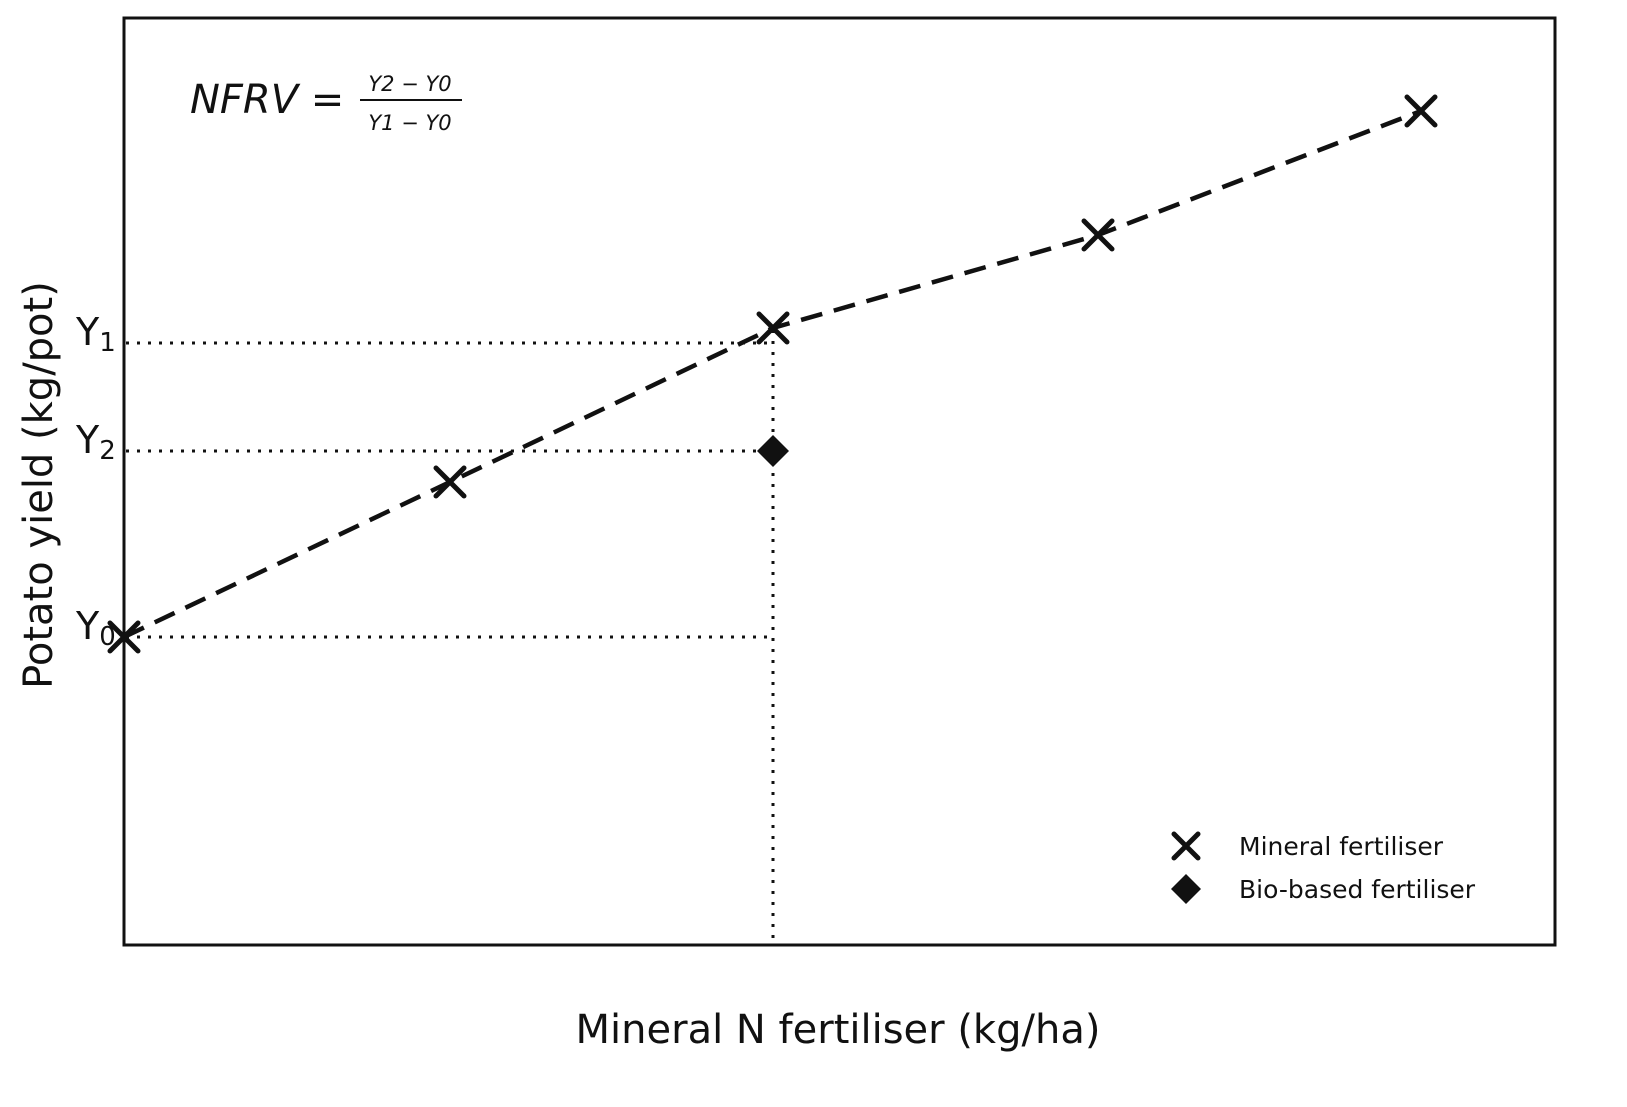 This screenshot has width=1627, height=1107. I want to click on y-tick-label-y2: Y2, so click(95, 442).